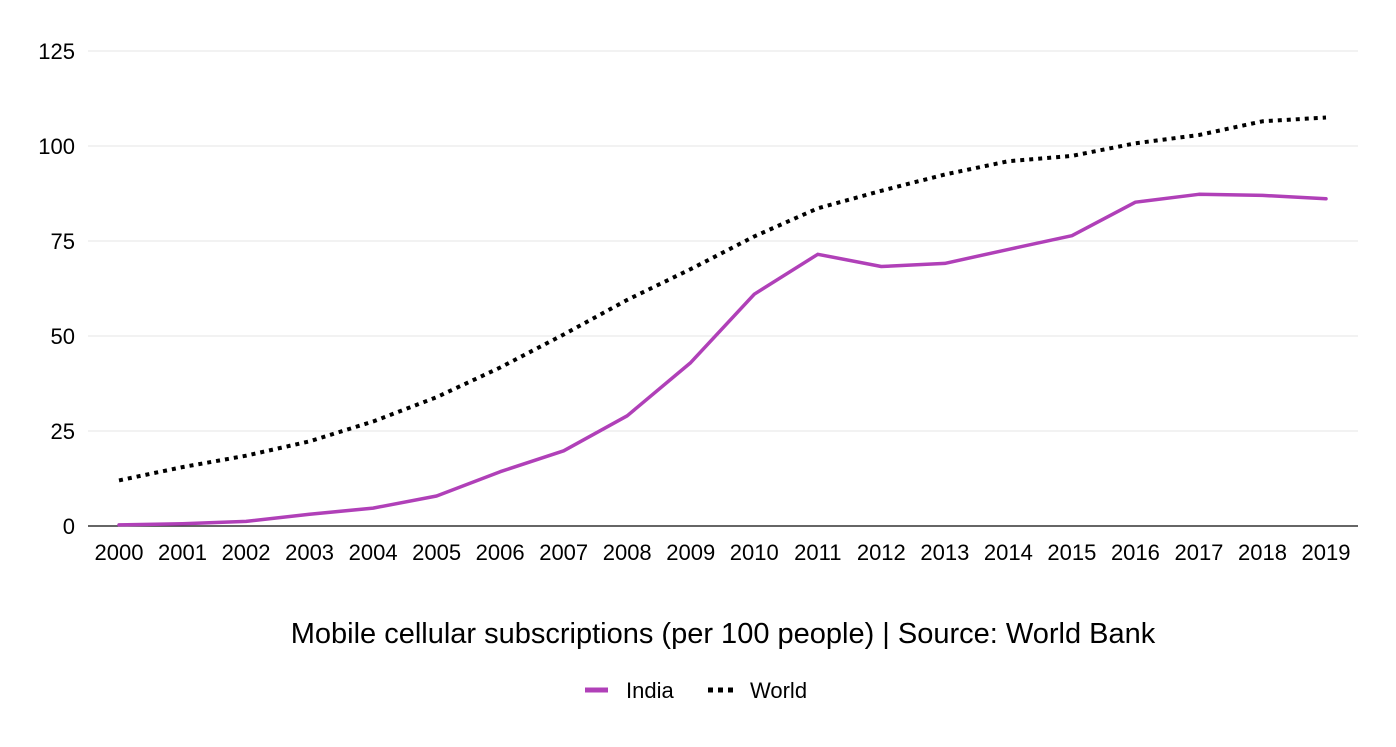 The width and height of the screenshot is (1396, 747). Describe the element at coordinates (436, 552) in the screenshot. I see `x-tick-label: 2005` at that location.